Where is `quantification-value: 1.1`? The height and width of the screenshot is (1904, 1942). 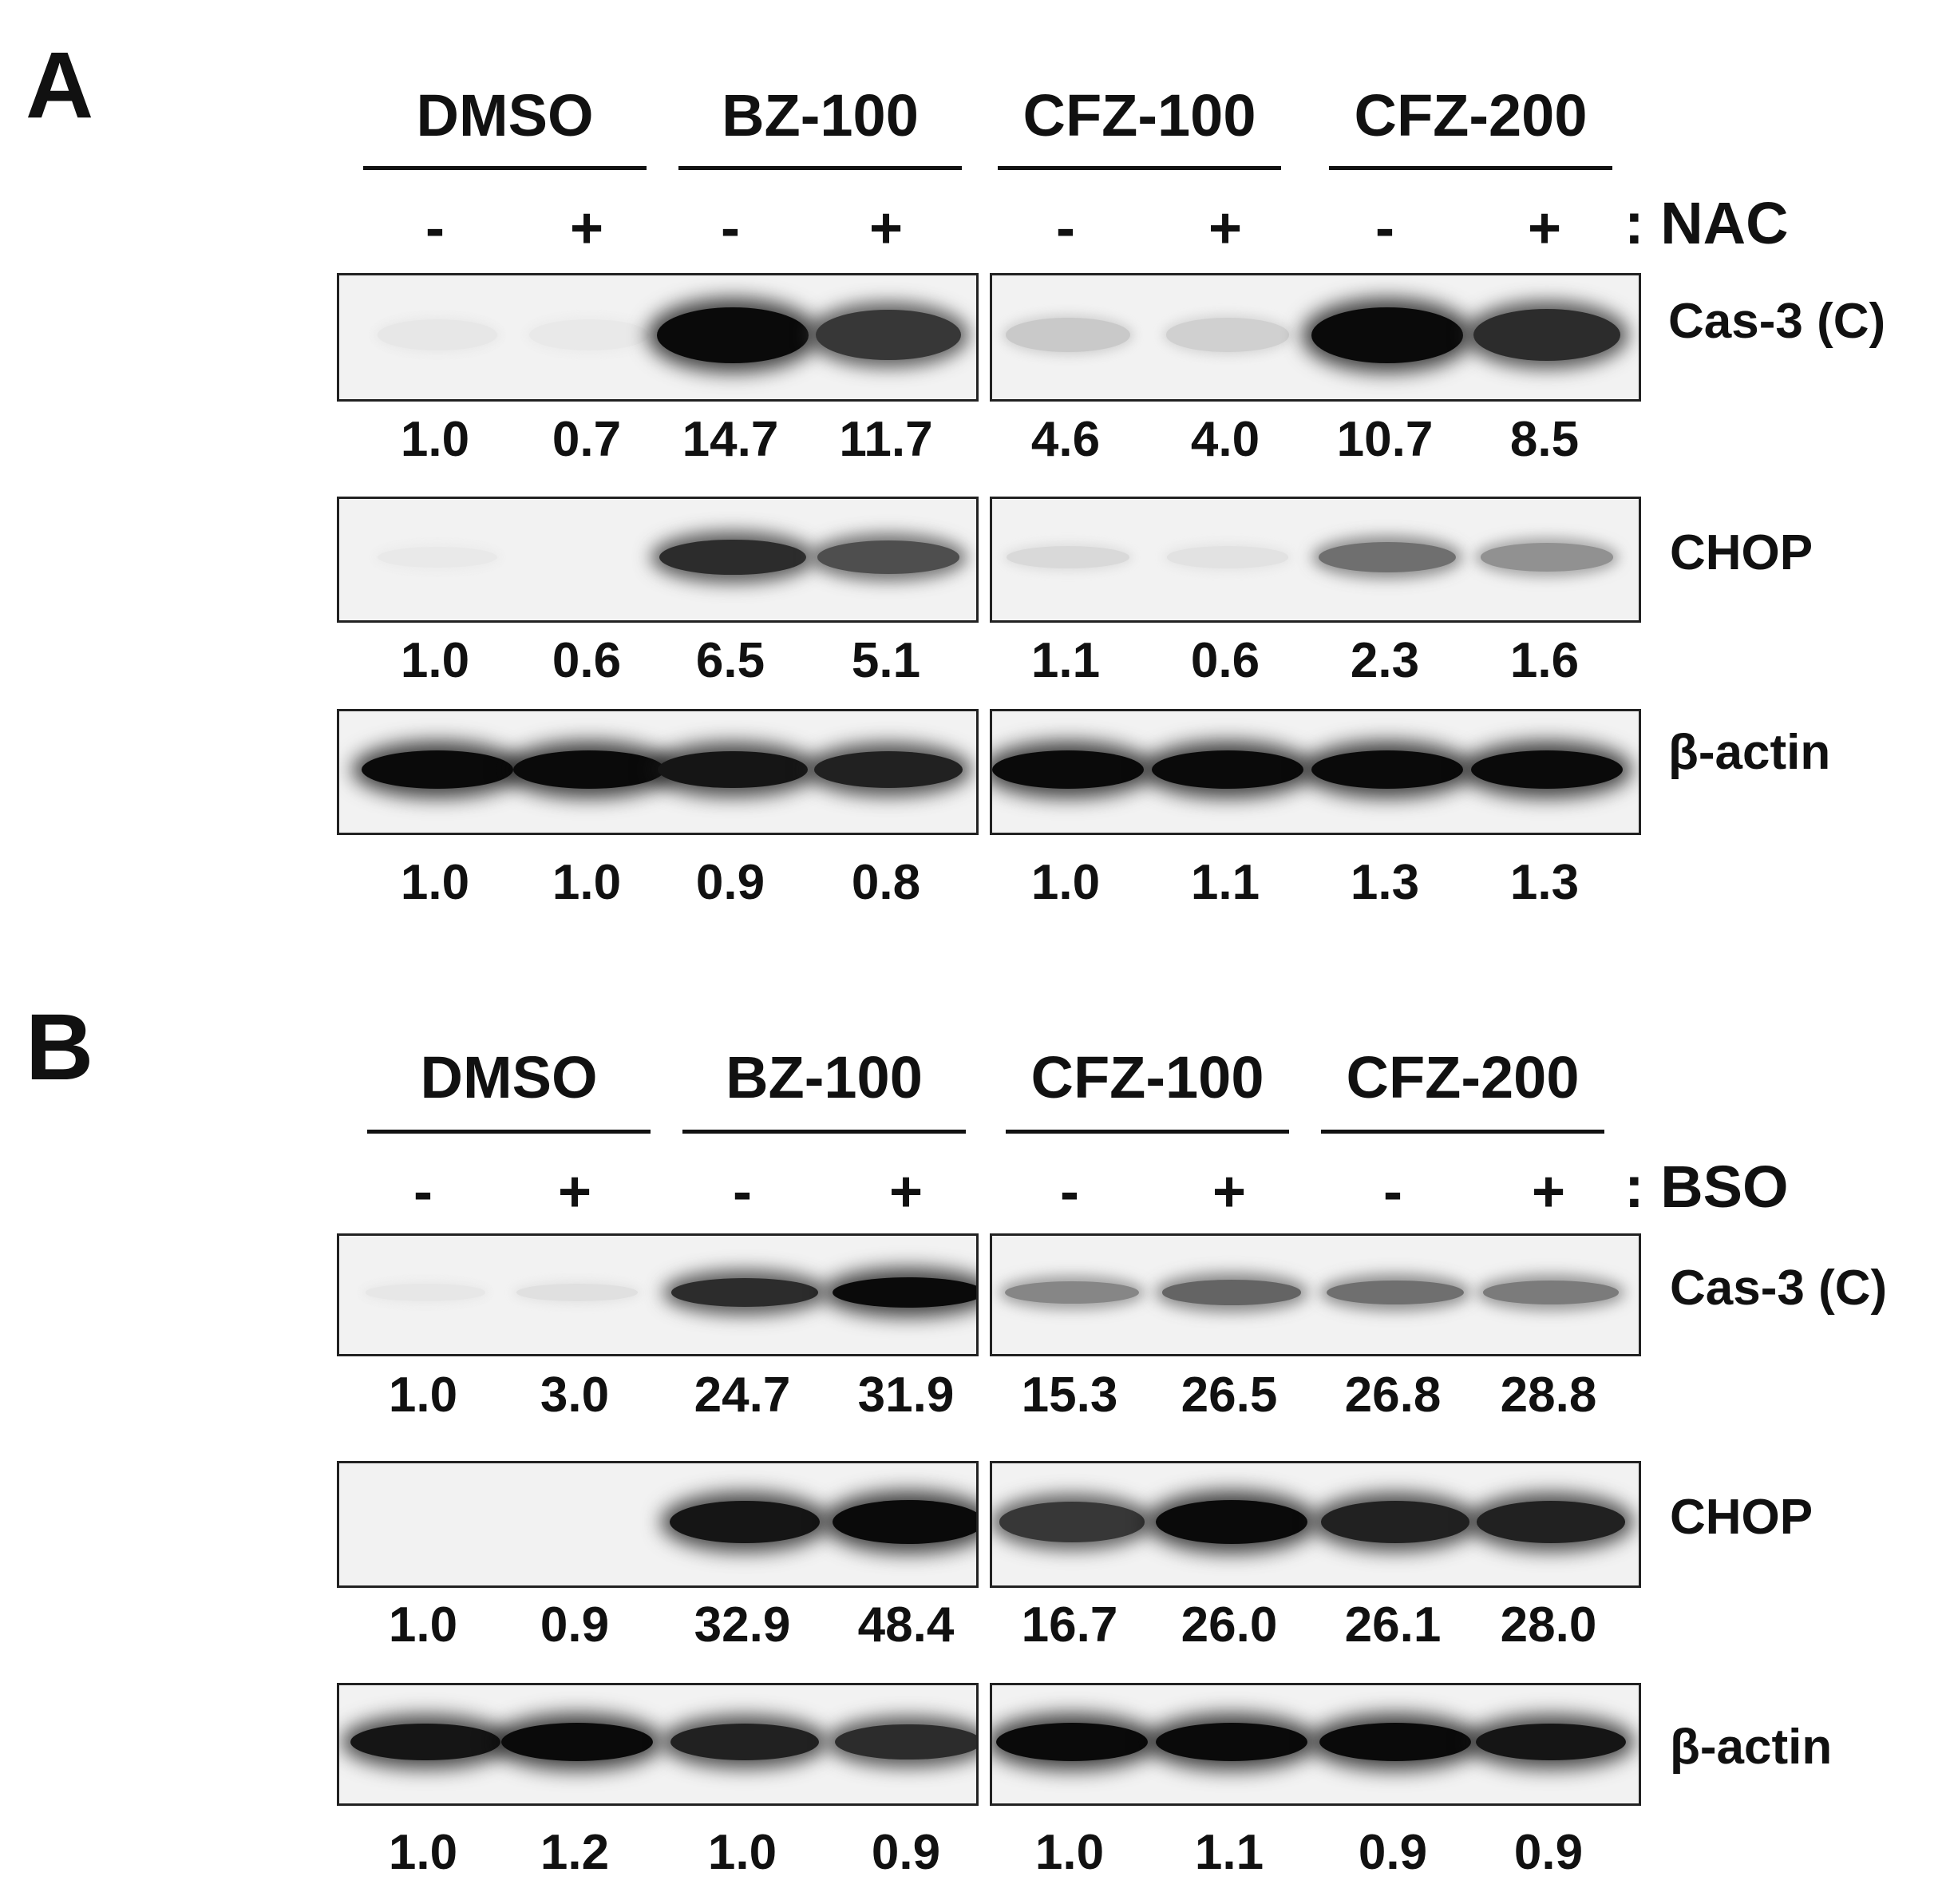 quantification-value: 1.1 is located at coordinates (1065, 660).